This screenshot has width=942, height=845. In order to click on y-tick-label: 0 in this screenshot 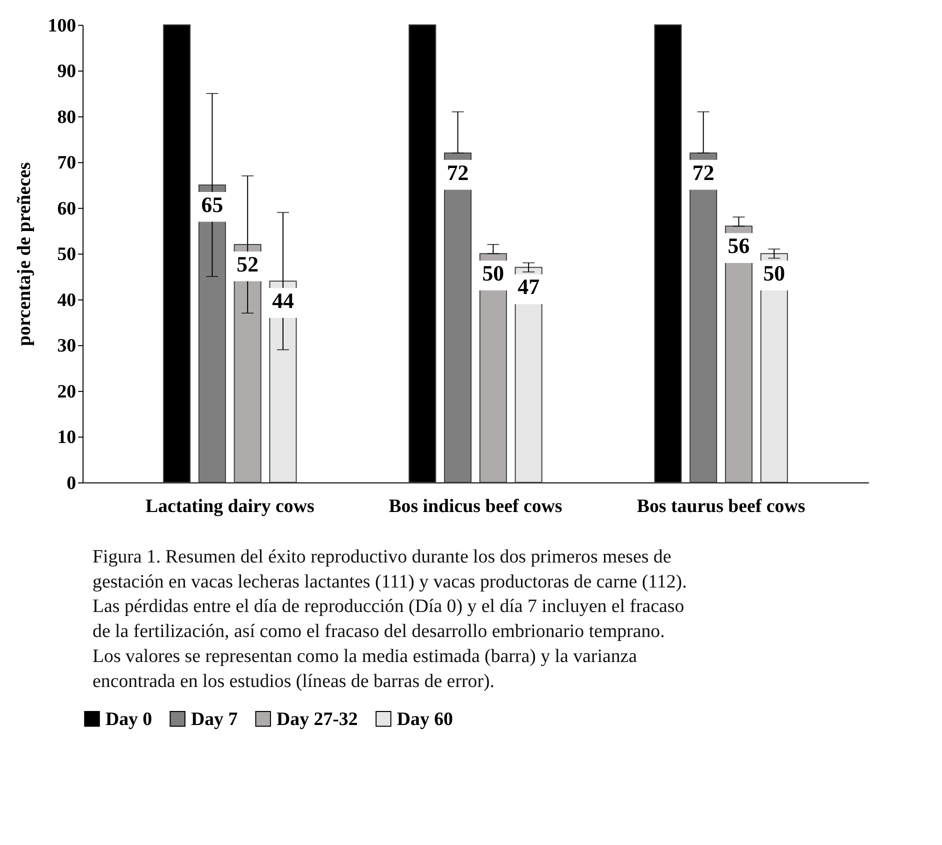, I will do `click(71, 483)`.